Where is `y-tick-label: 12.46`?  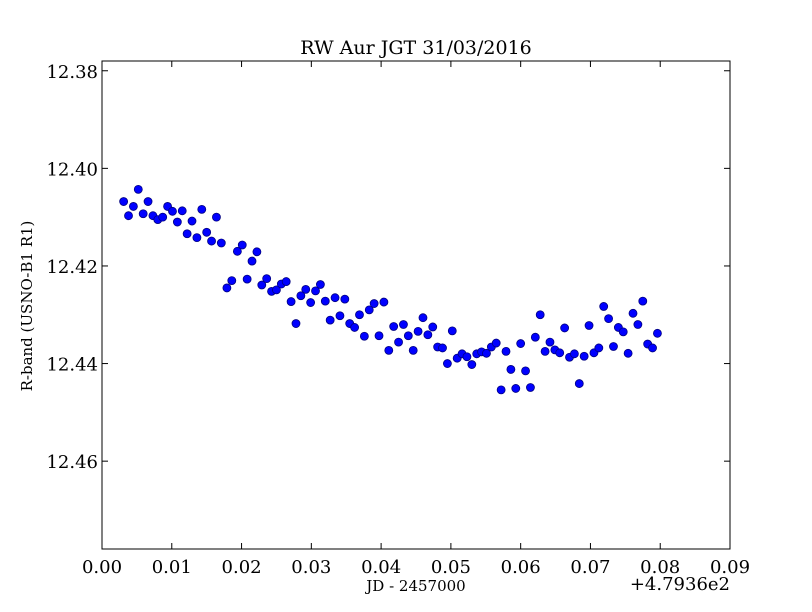 y-tick-label: 12.46 is located at coordinates (72, 462).